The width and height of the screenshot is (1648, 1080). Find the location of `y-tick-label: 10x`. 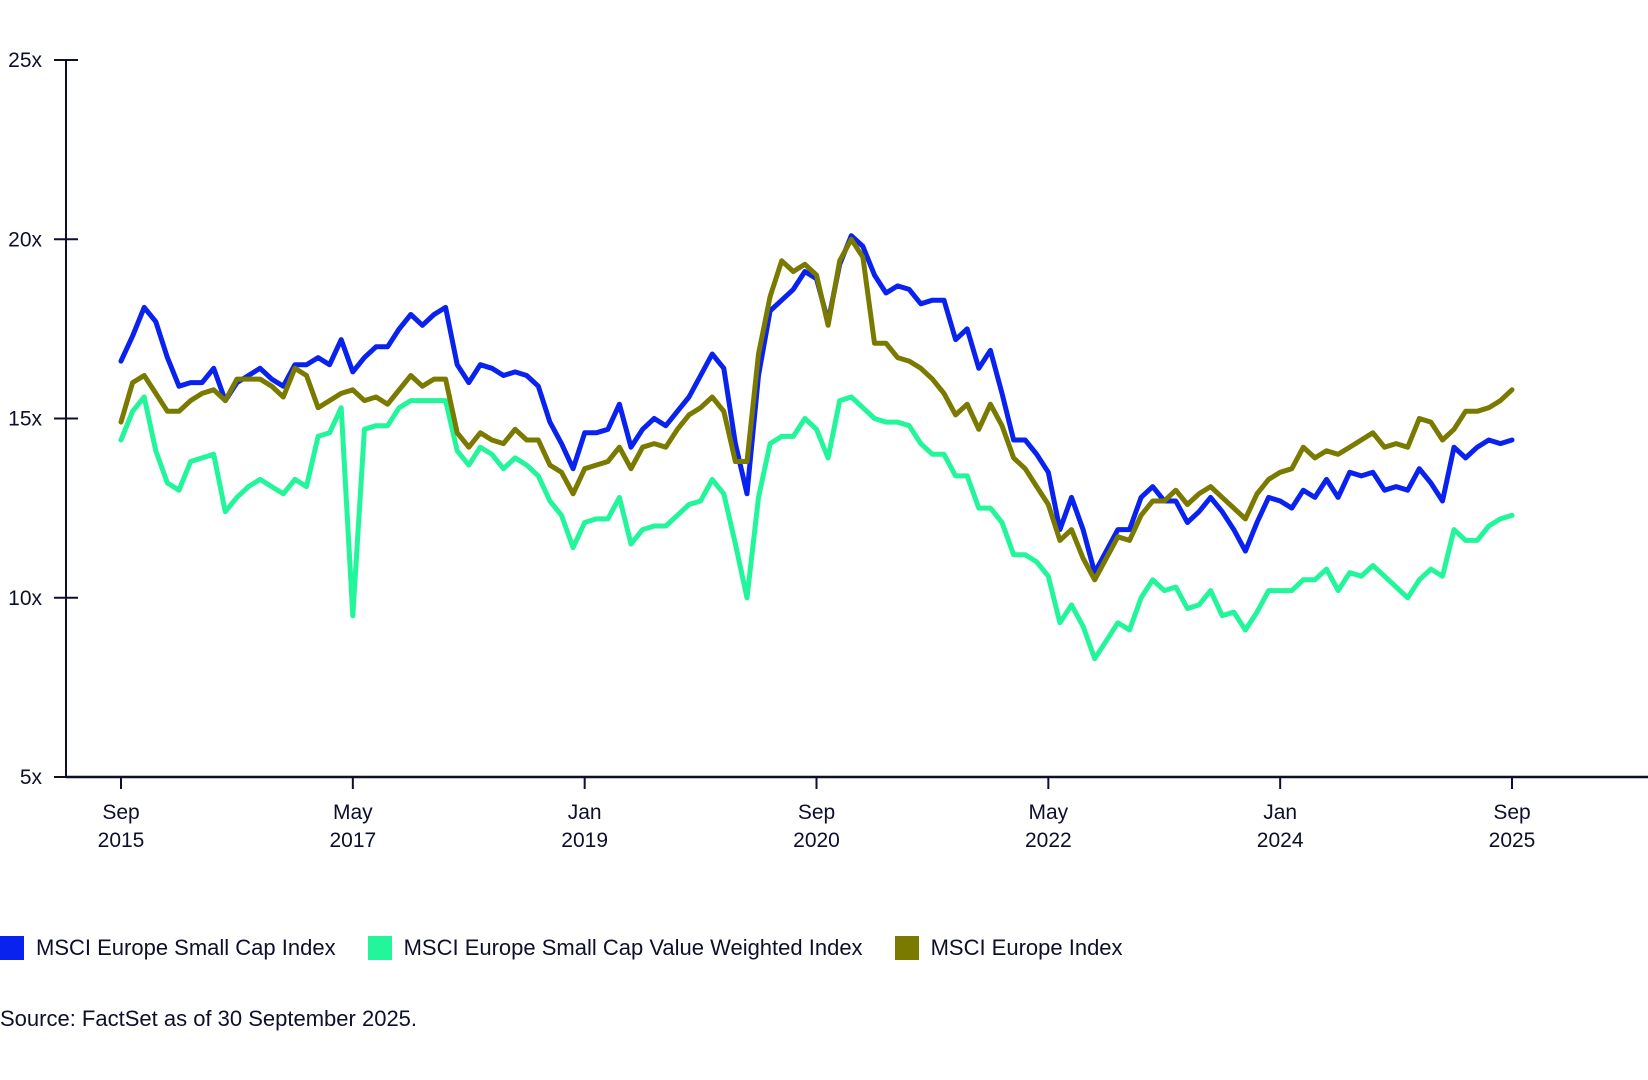

y-tick-label: 10x is located at coordinates (25, 598).